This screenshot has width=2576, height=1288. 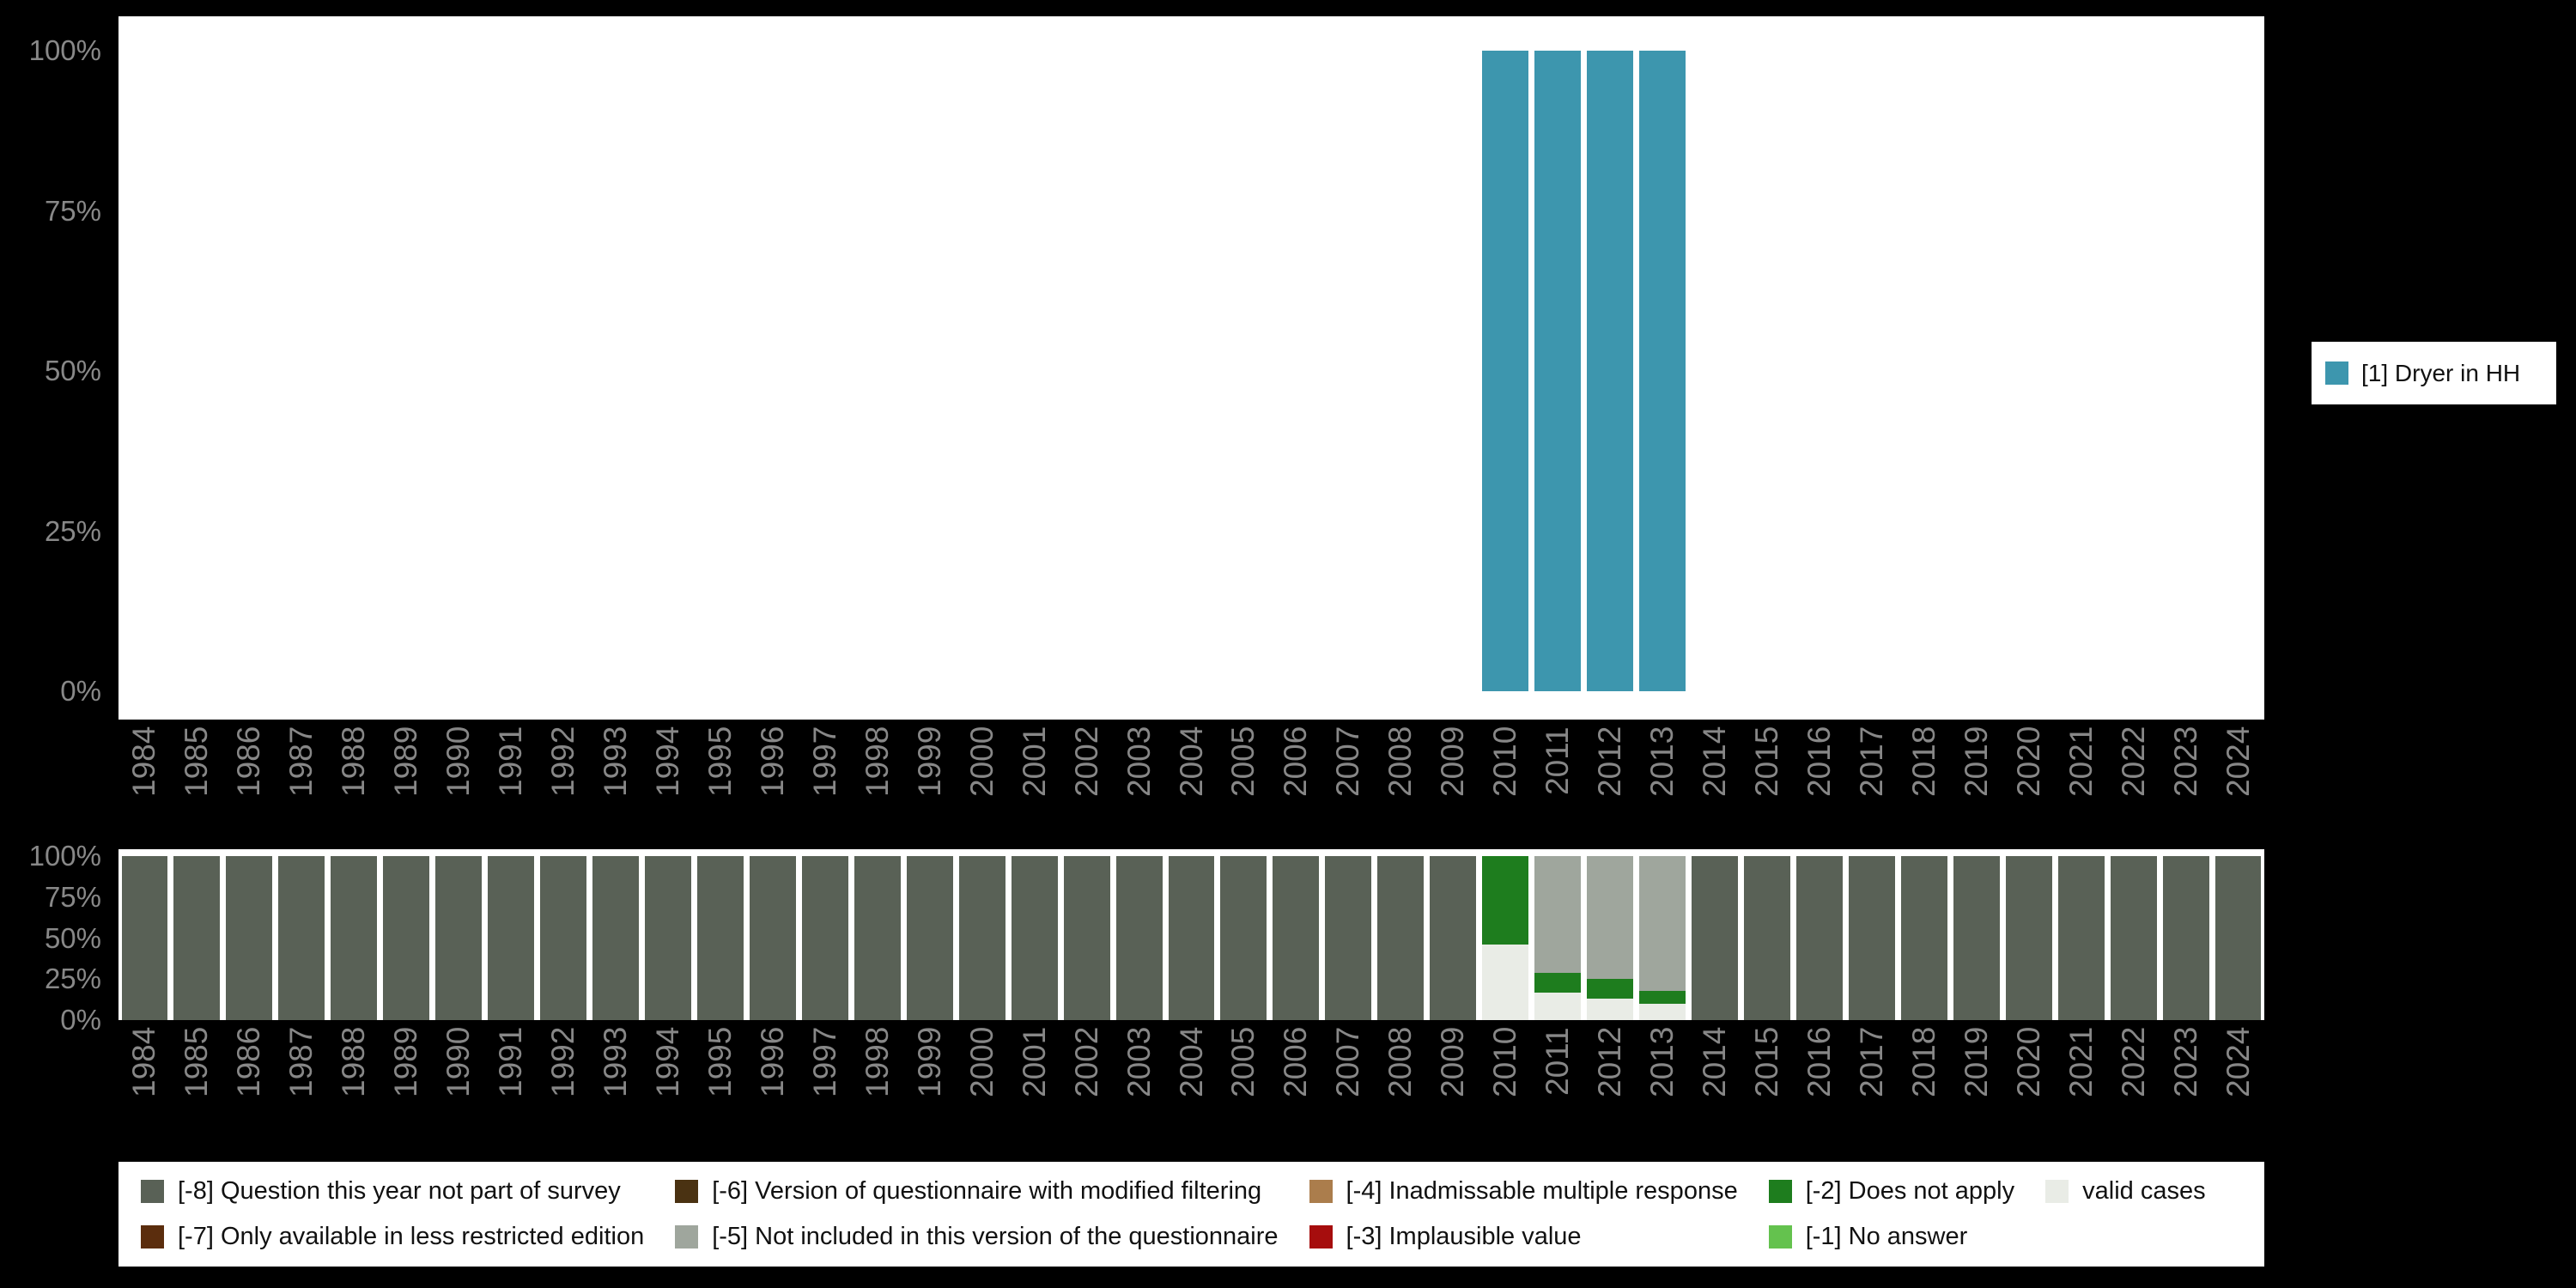 I want to click on bar-segment-1985, so click(x=197, y=938).